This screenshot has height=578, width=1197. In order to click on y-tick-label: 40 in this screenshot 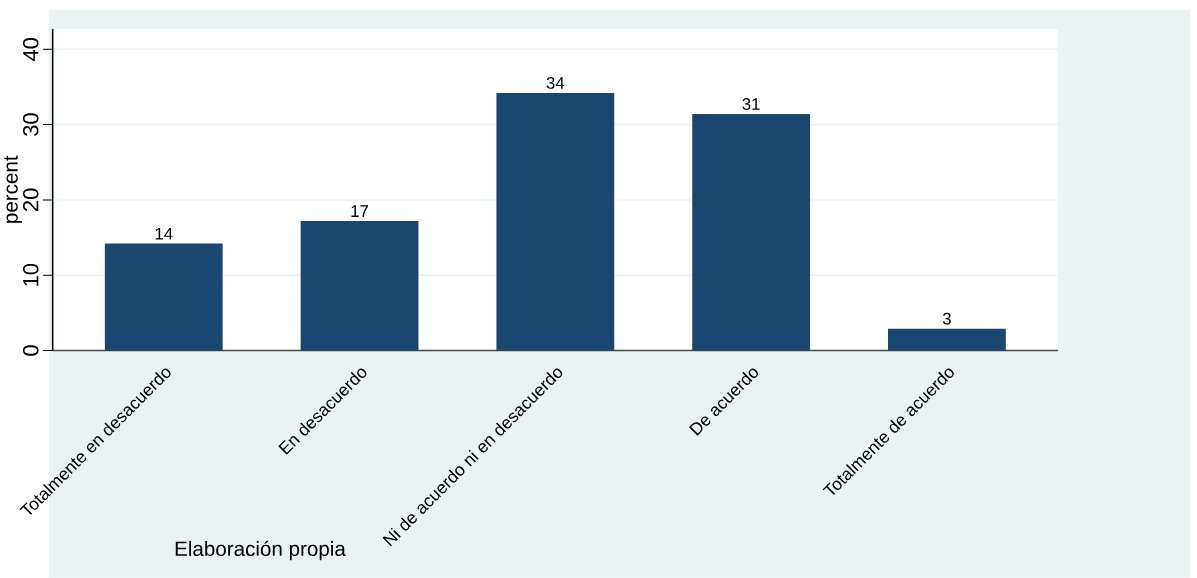, I will do `click(30, 49)`.